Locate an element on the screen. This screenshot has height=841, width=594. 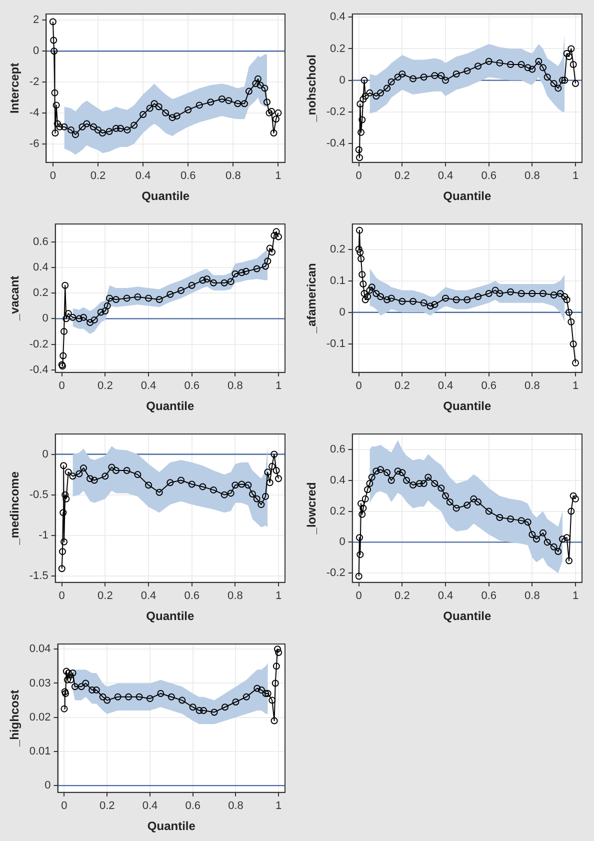
y-tick-label: 0.04 is located at coordinates (40, 649).